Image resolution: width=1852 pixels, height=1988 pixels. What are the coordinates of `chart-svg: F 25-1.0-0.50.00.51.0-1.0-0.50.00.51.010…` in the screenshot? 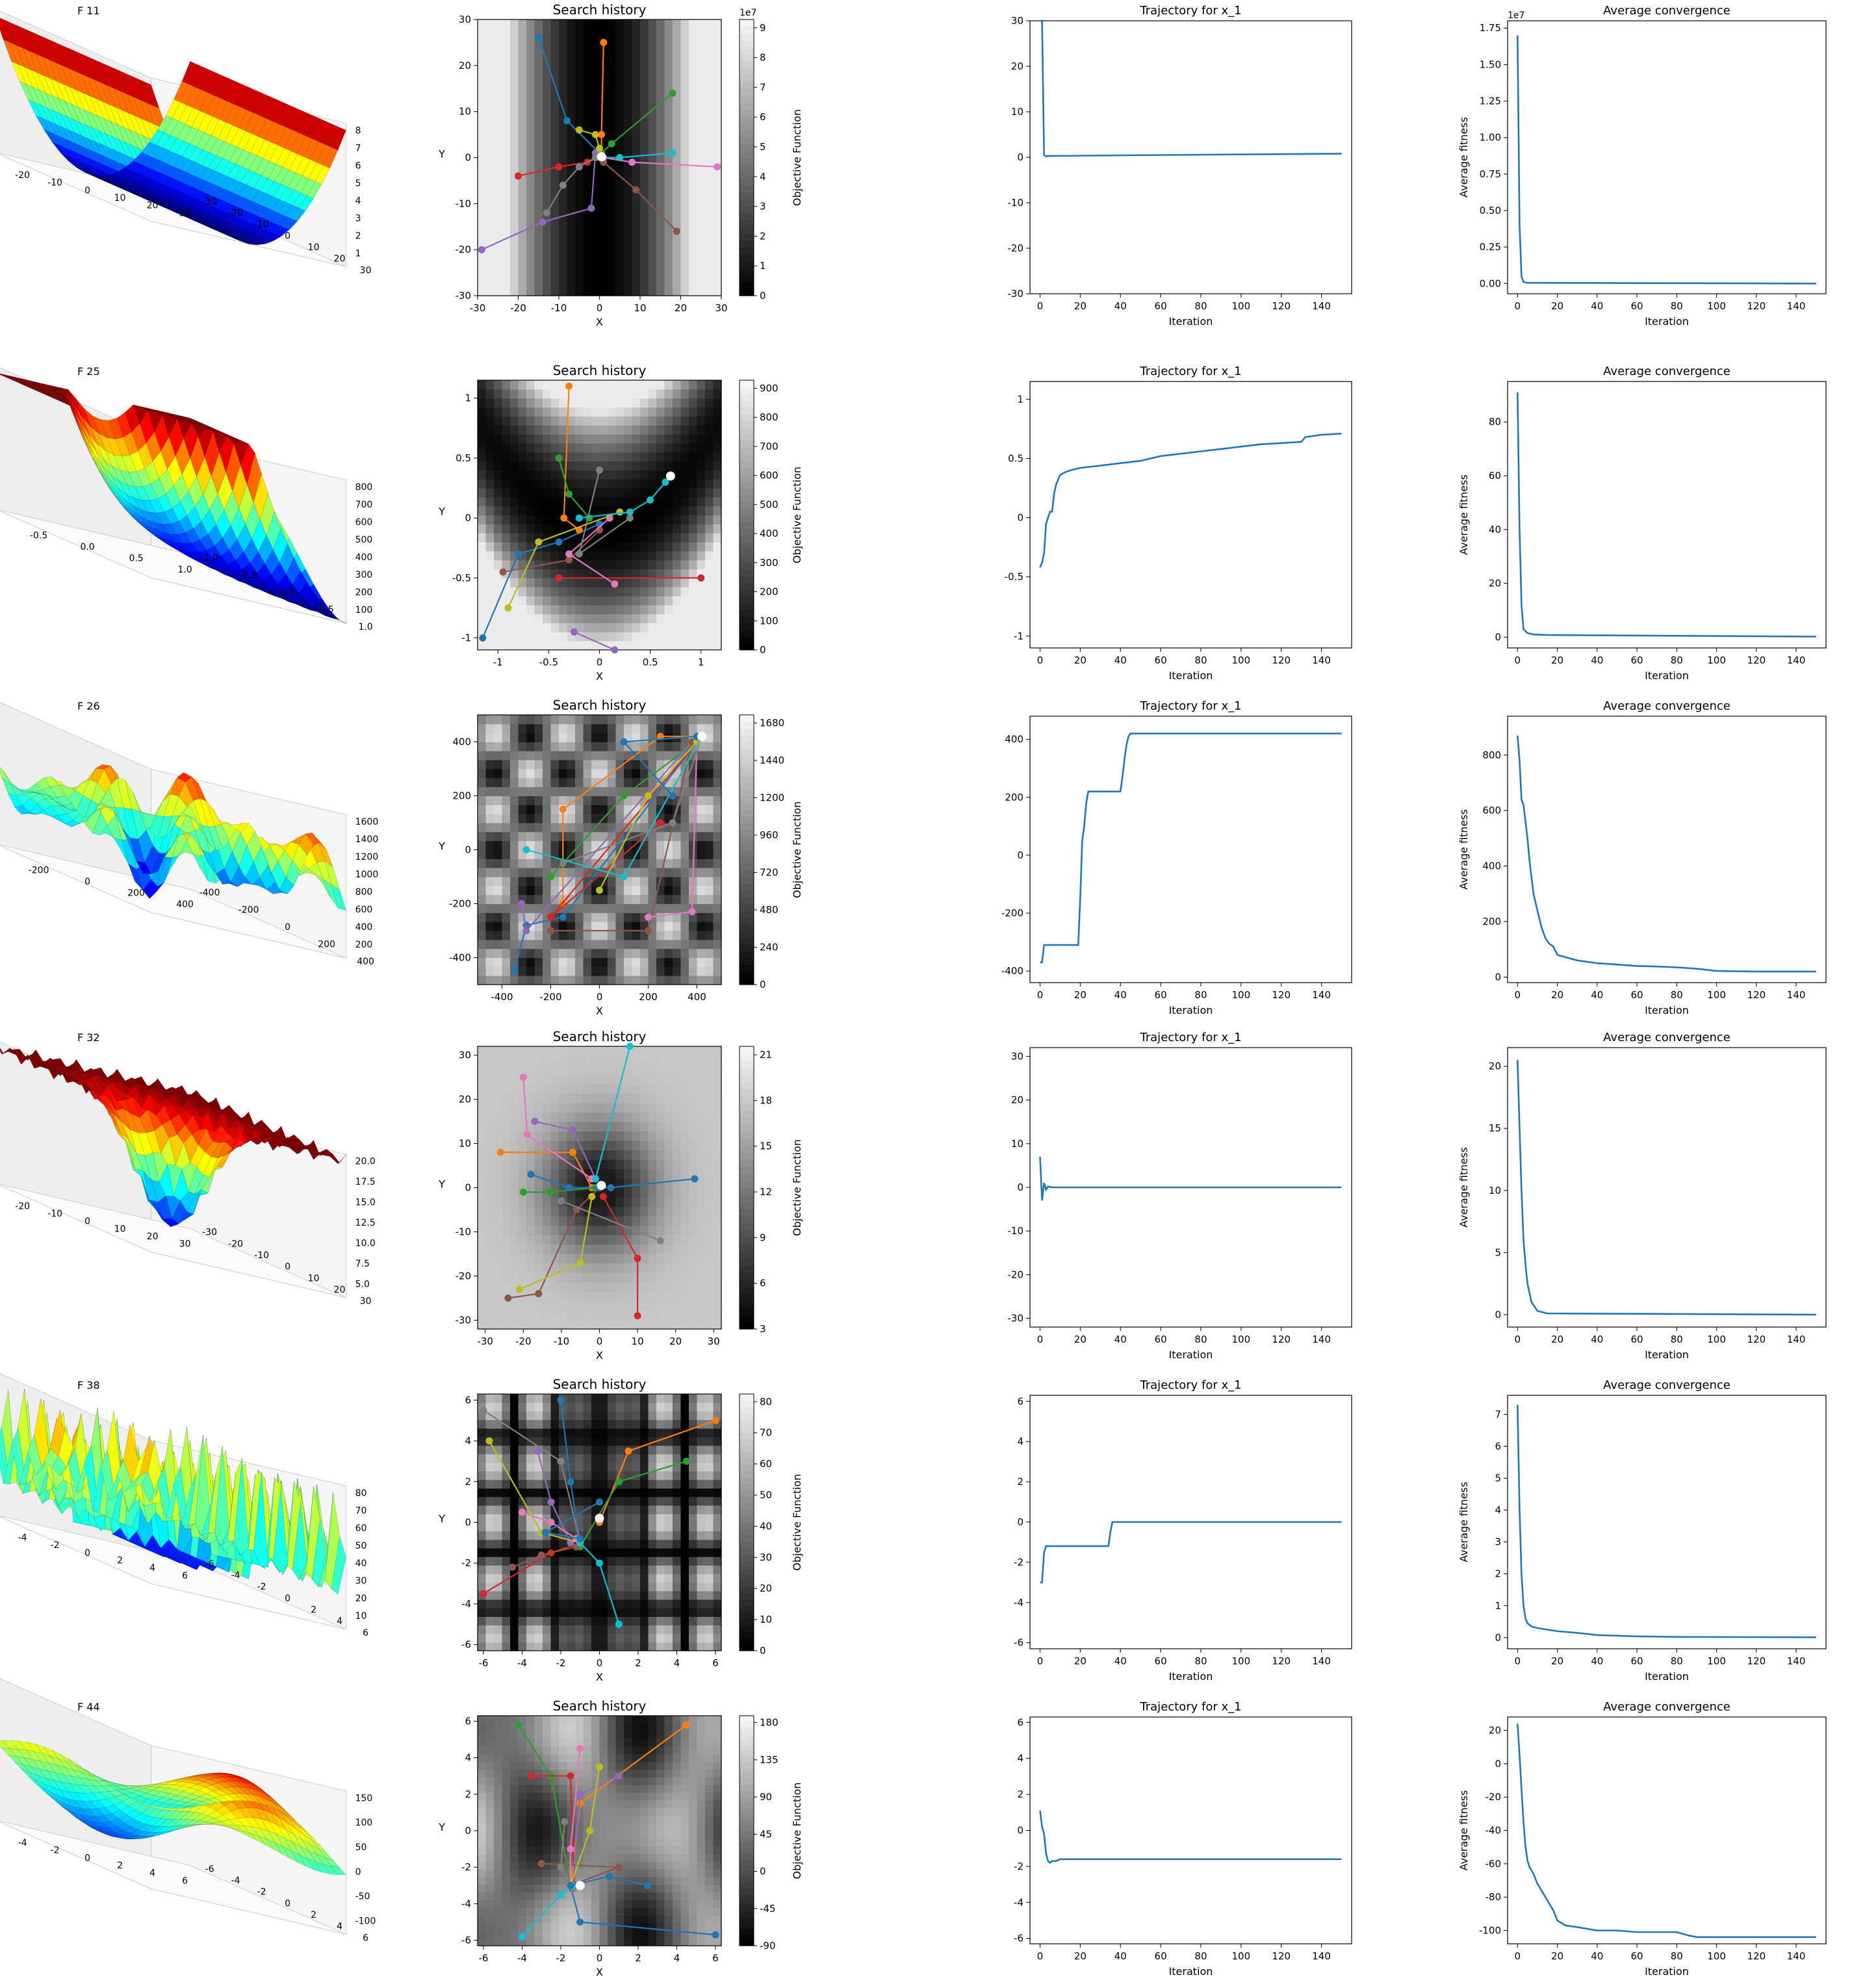 It's located at (186, 498).